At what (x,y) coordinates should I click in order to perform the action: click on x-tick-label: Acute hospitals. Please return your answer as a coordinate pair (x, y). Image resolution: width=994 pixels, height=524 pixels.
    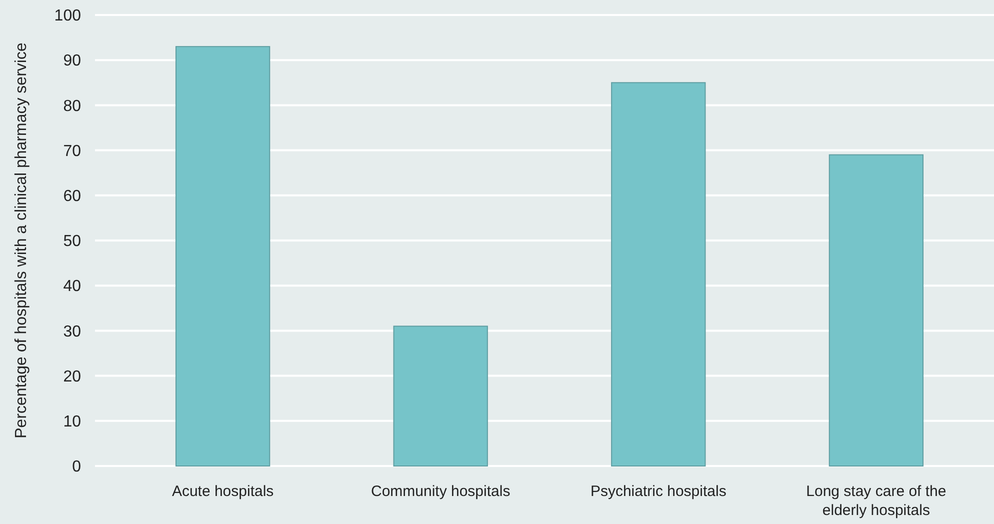
    Looking at the image, I should click on (223, 491).